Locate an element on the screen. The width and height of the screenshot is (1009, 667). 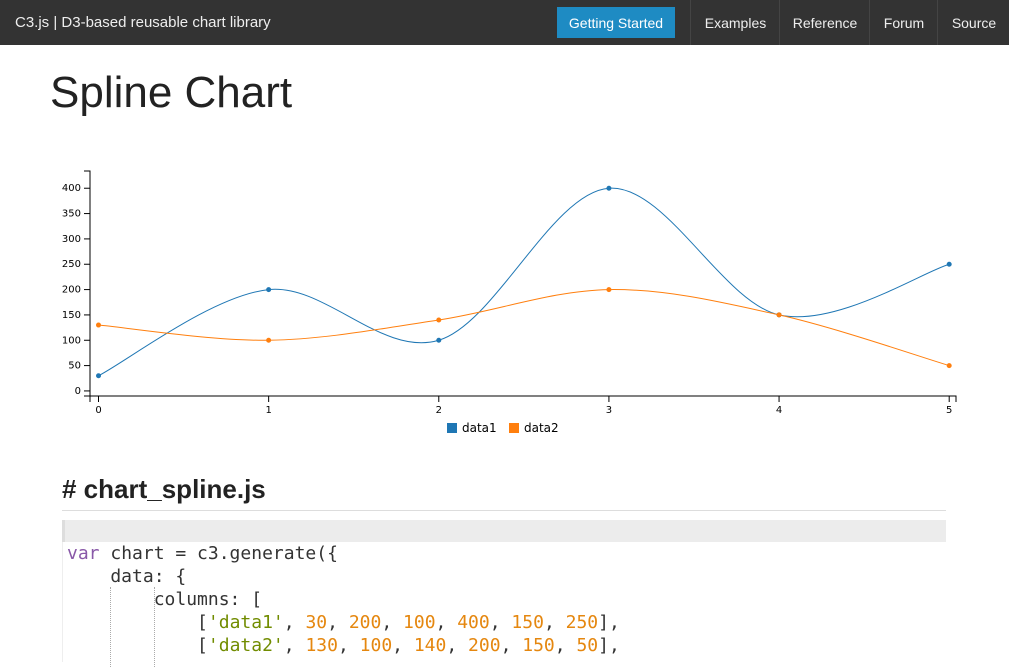
y-tick-label: 100 is located at coordinates (71, 340).